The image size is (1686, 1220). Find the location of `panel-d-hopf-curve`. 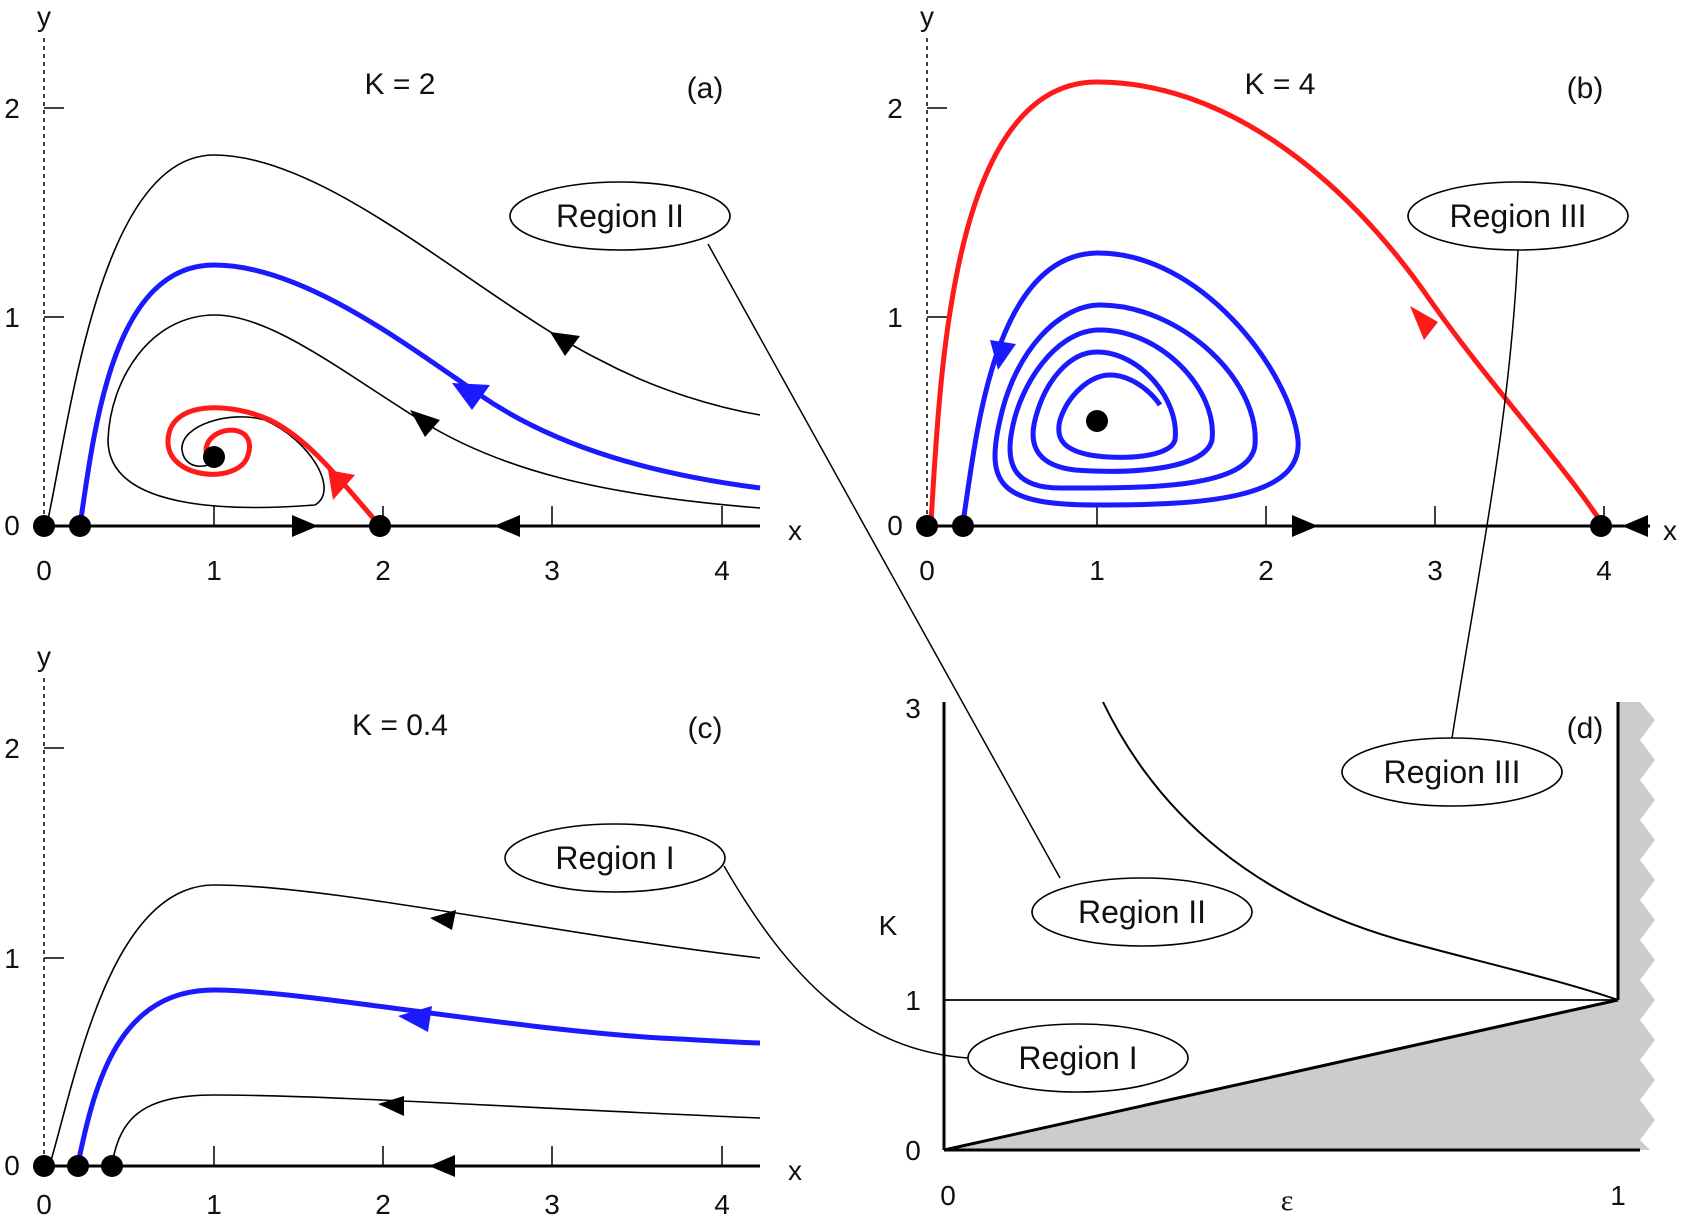

panel-d-hopf-curve is located at coordinates (1360, 851).